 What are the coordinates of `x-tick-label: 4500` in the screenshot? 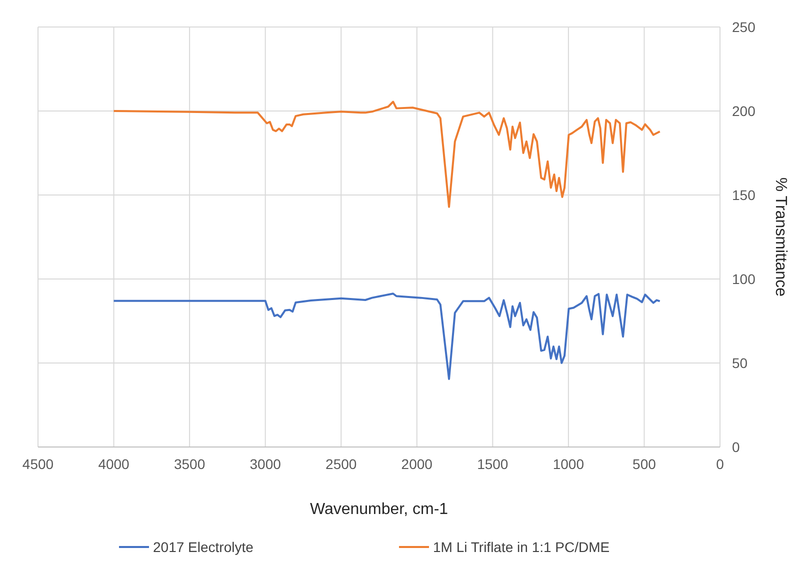 It's located at (38, 464).